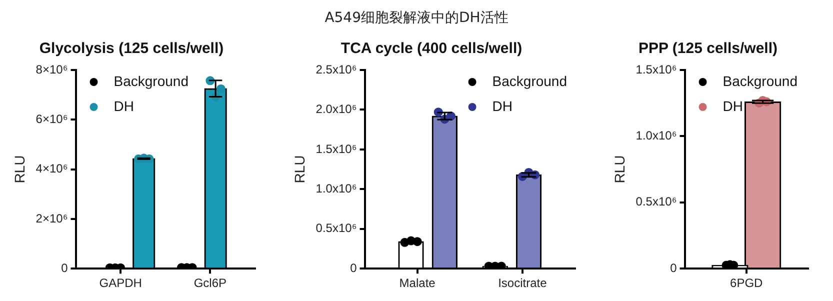 The width and height of the screenshot is (833, 301). I want to click on x-tick-label: 6PGD, so click(747, 283).